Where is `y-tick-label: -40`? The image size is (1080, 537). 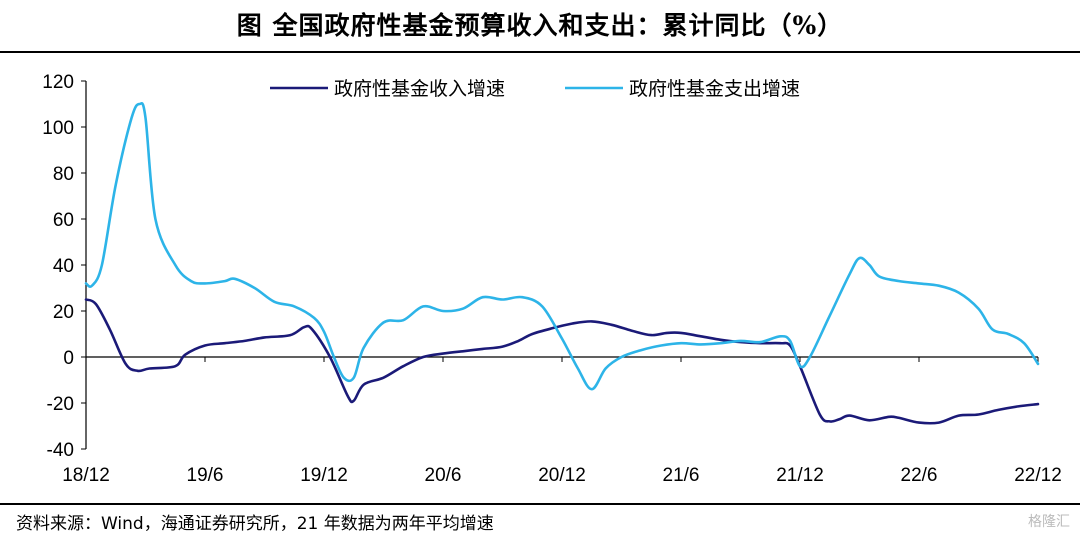 y-tick-label: -40 is located at coordinates (60, 450).